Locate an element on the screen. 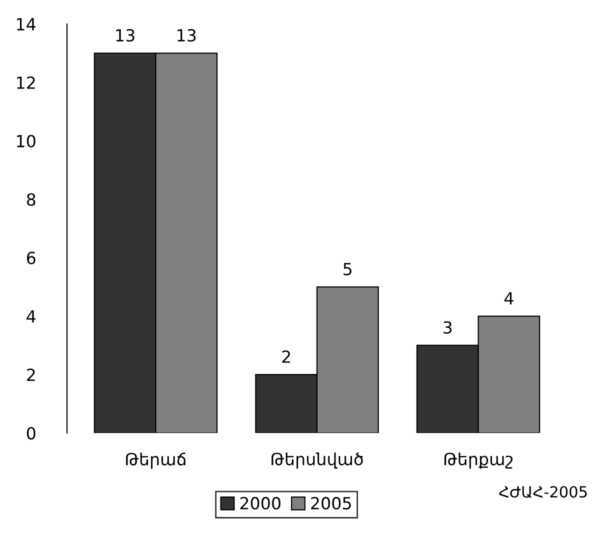  y-tick-label: 6 is located at coordinates (31, 258).